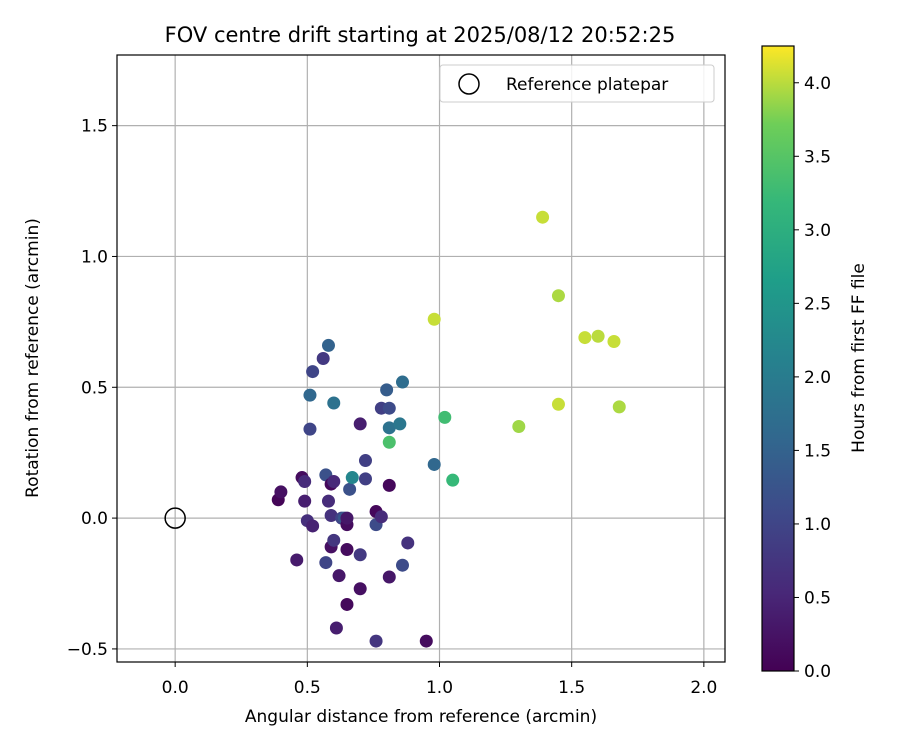 This screenshot has width=900, height=750. What do you see at coordinates (817, 525) in the screenshot?
I see `colorbar-tick-label: 1.0` at bounding box center [817, 525].